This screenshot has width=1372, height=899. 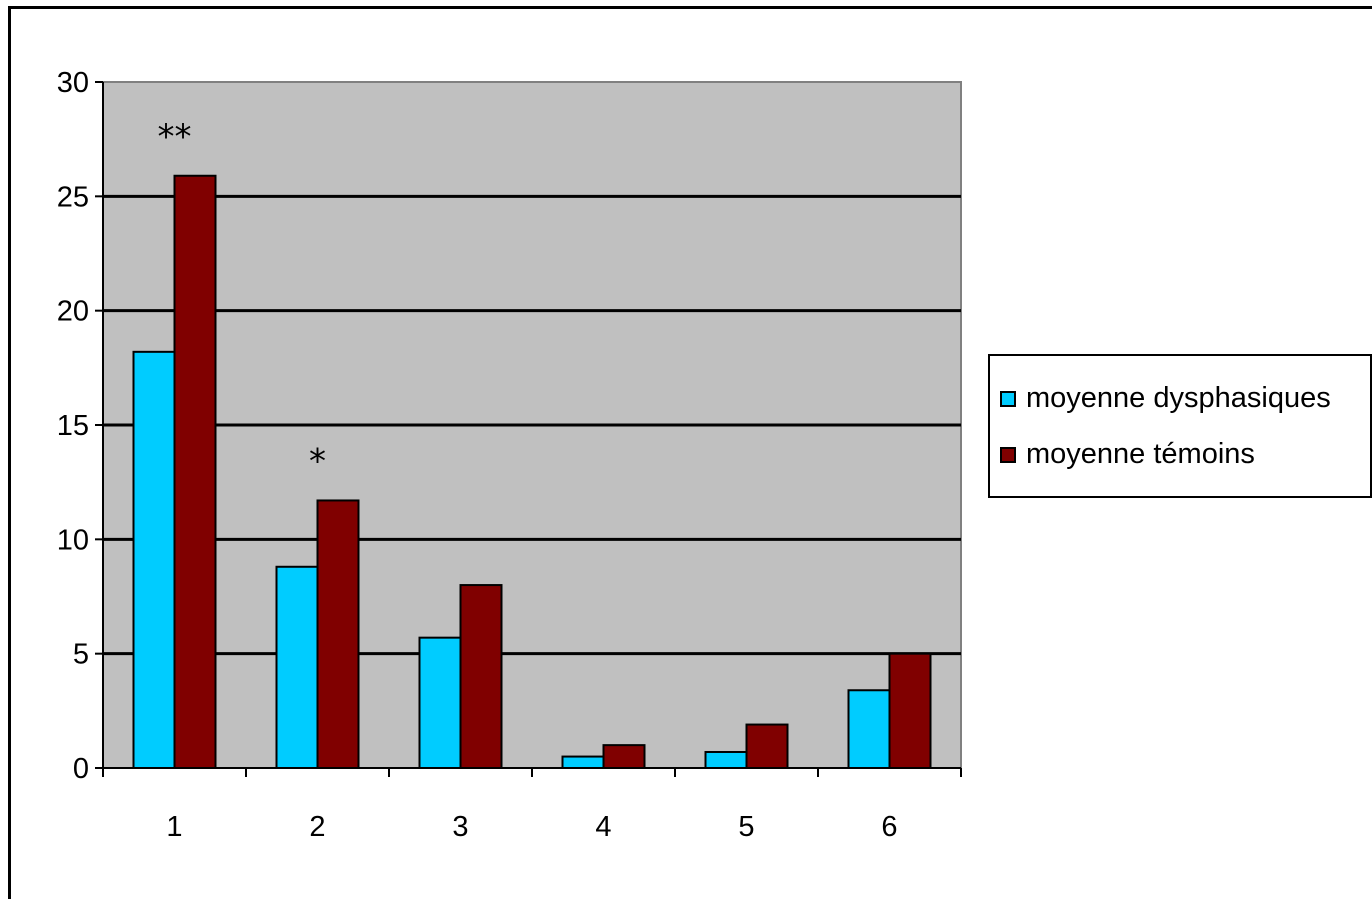 I want to click on bar-series1-cat6, so click(x=869, y=729).